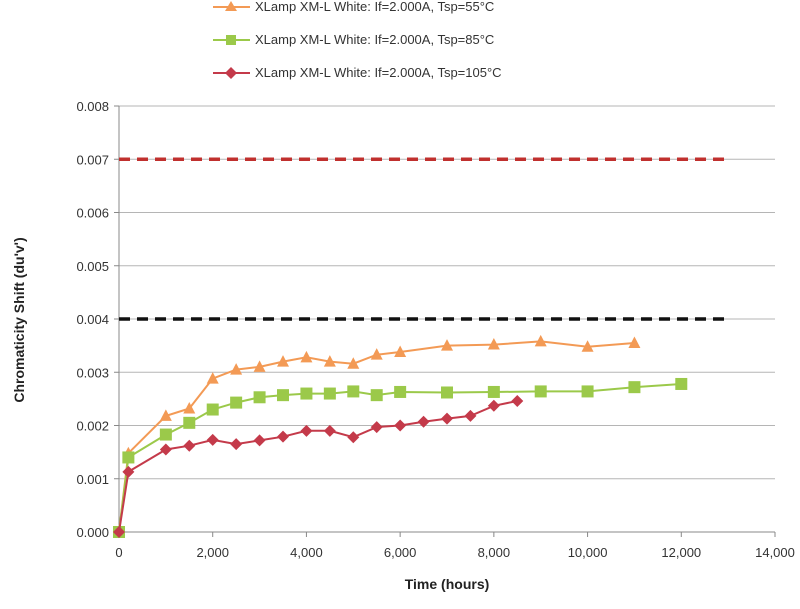  I want to click on x-tick-label: 4,000, so click(306, 552).